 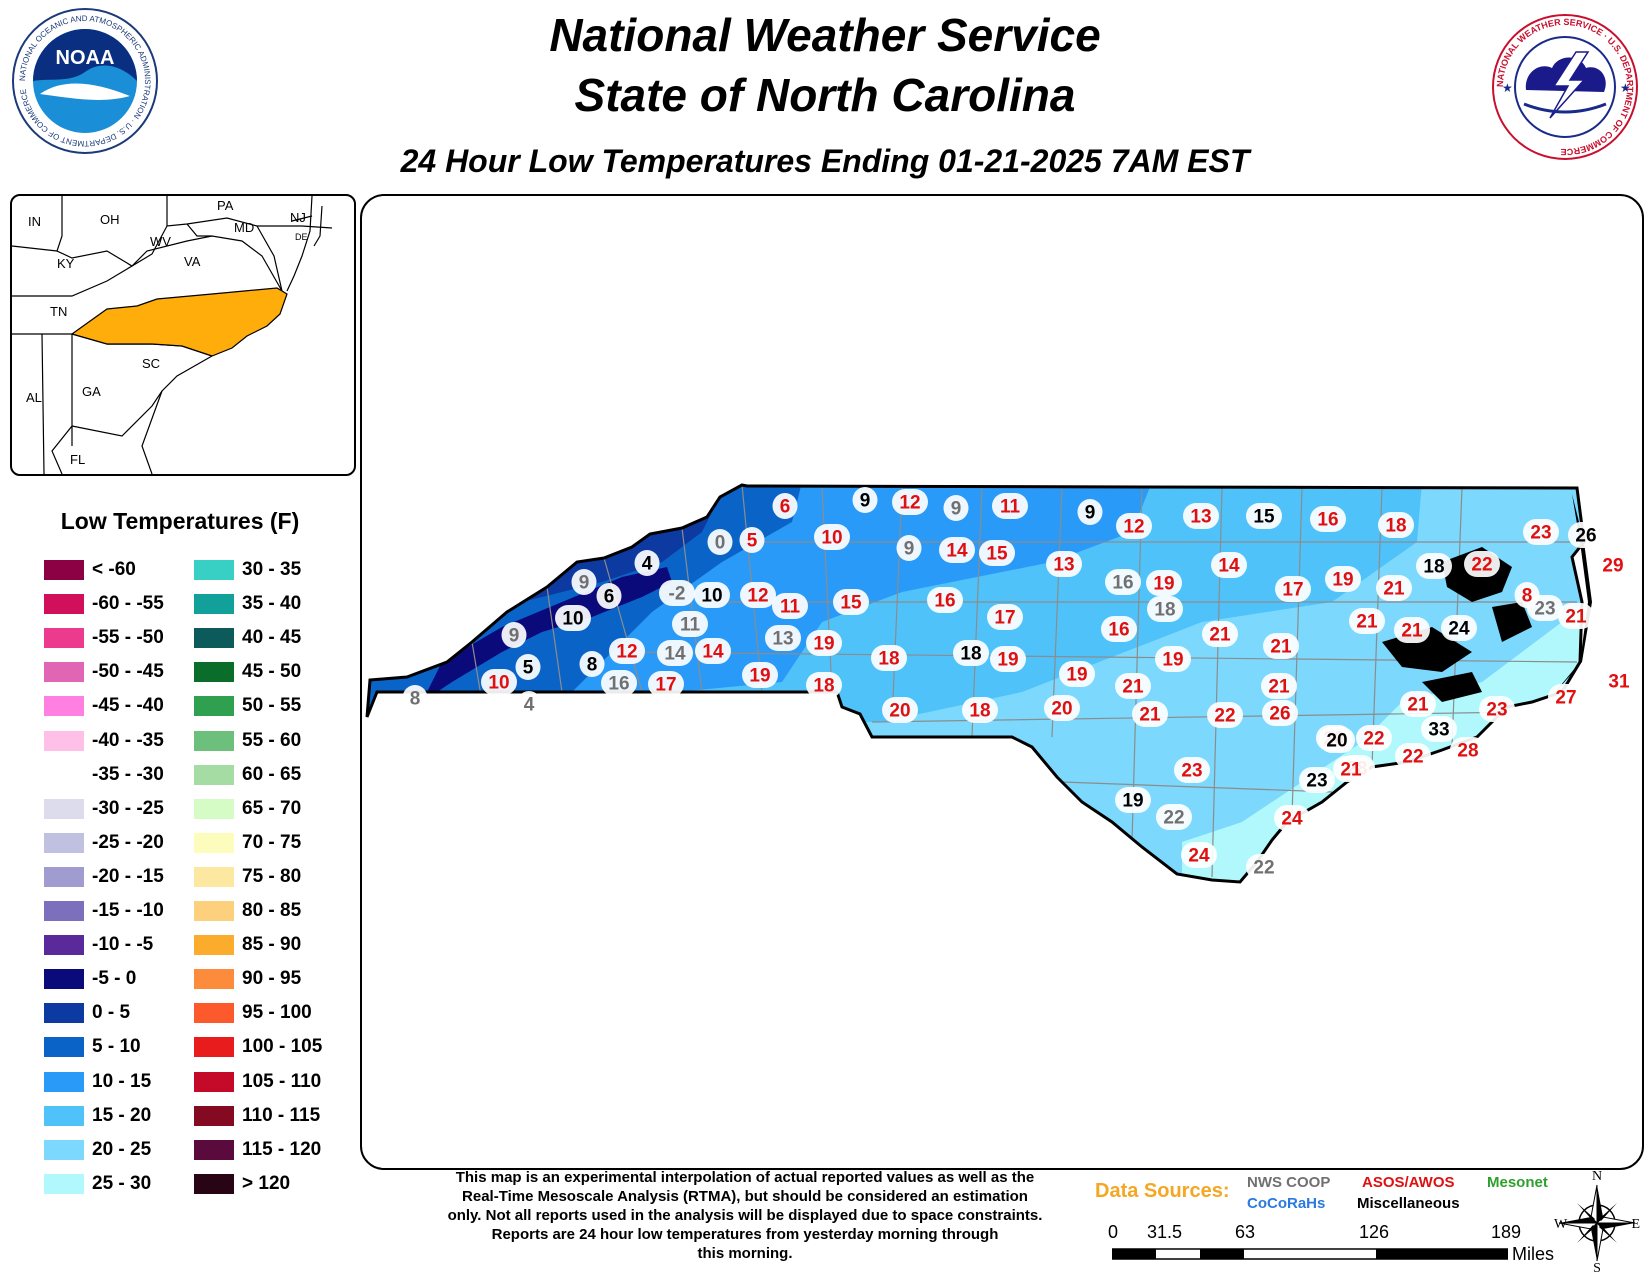 I want to click on legend-label: -35 - -30, so click(x=128, y=774).